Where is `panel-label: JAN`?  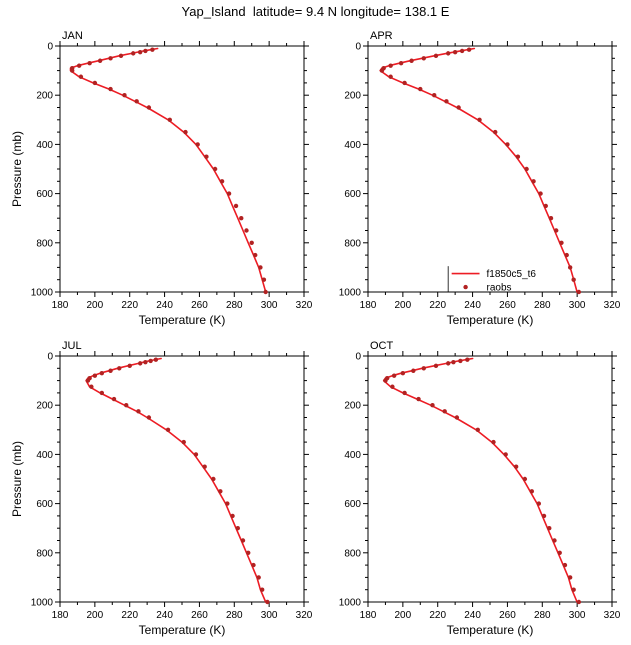 panel-label: JAN is located at coordinates (72, 36).